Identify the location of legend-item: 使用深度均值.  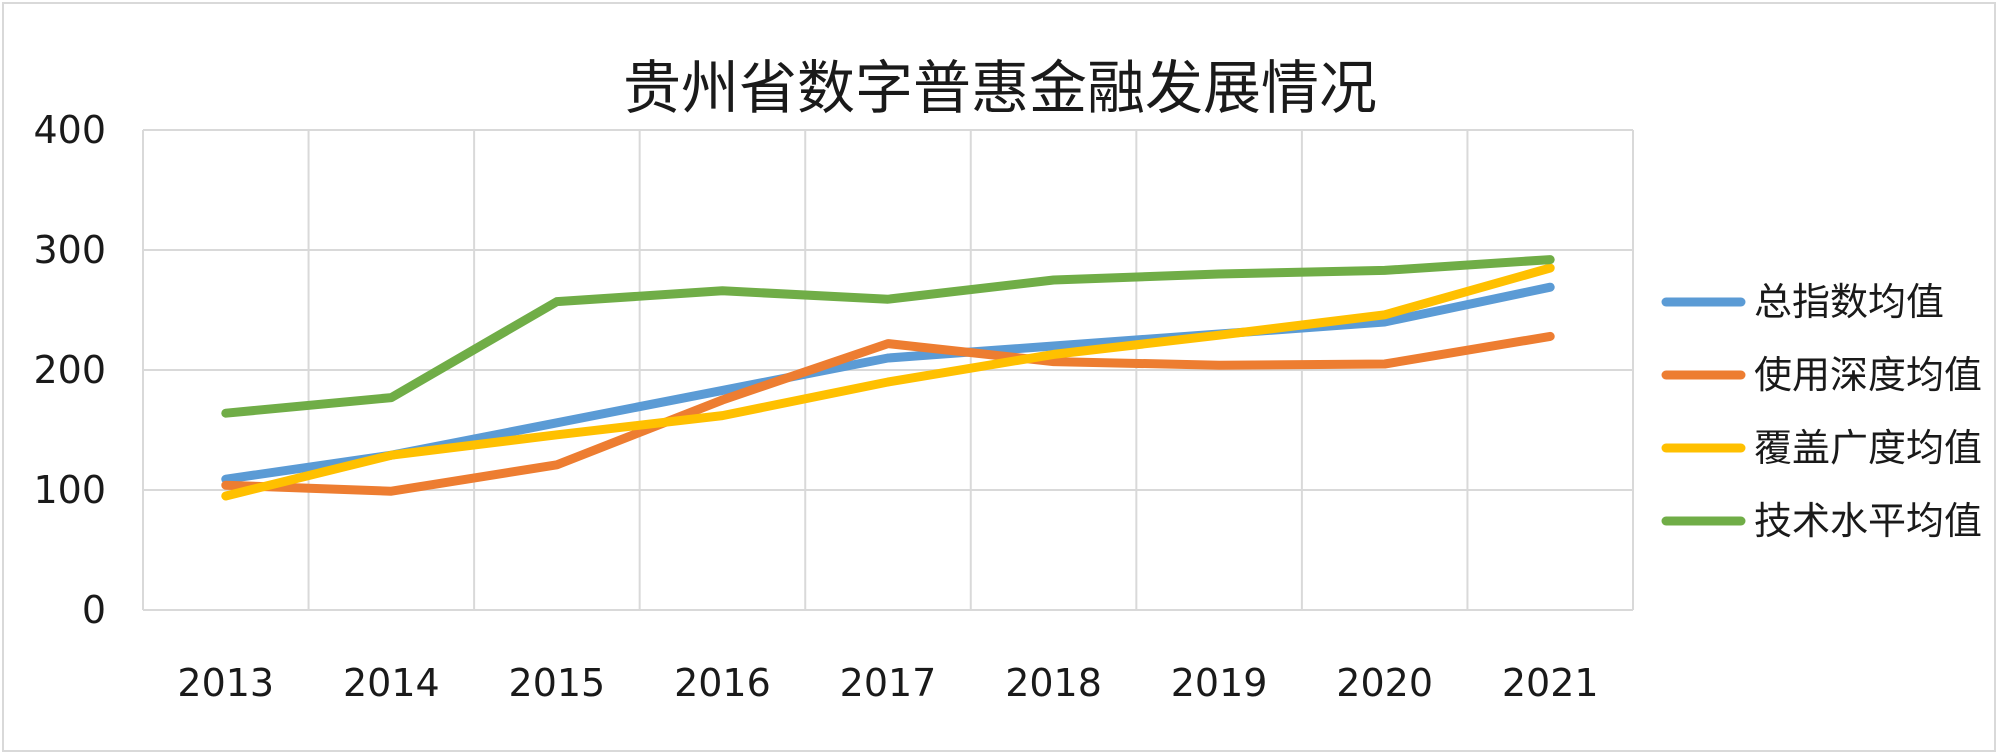
(1821, 375).